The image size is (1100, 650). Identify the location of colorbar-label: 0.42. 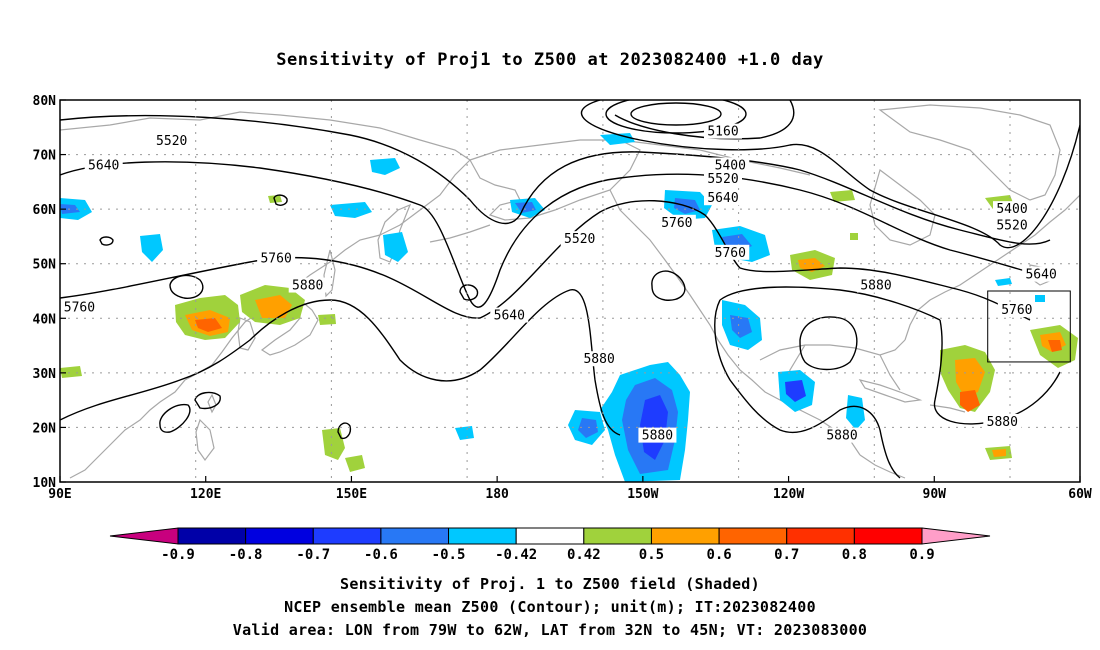
(584, 555).